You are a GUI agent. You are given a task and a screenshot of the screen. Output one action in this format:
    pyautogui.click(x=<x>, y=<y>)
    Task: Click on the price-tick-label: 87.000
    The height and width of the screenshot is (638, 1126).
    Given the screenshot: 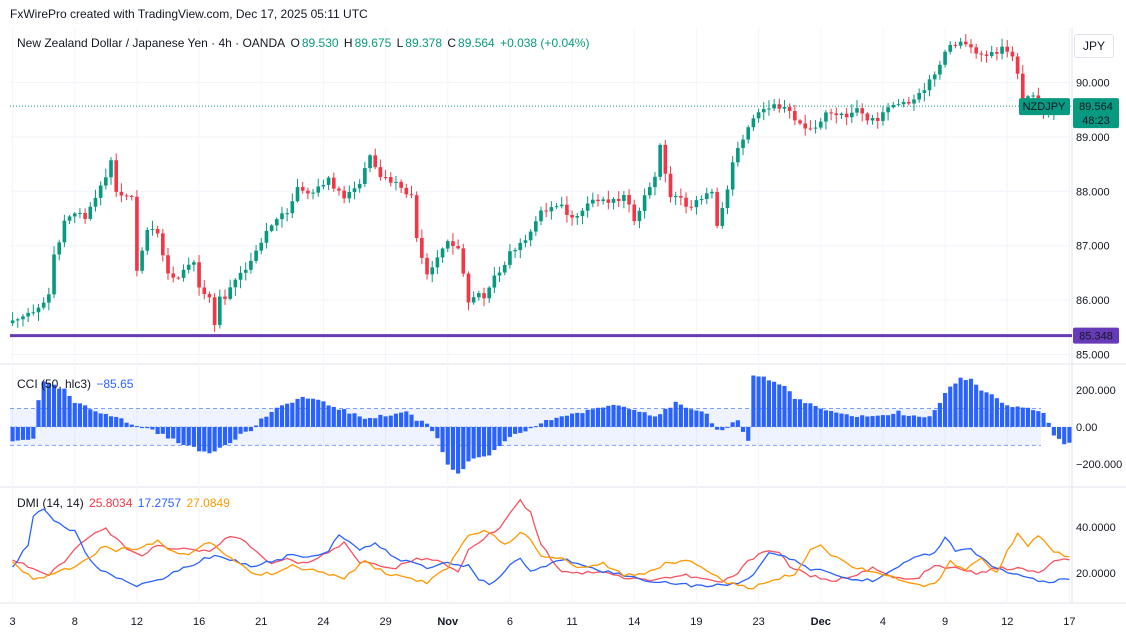 What is the action you would take?
    pyautogui.click(x=1093, y=247)
    